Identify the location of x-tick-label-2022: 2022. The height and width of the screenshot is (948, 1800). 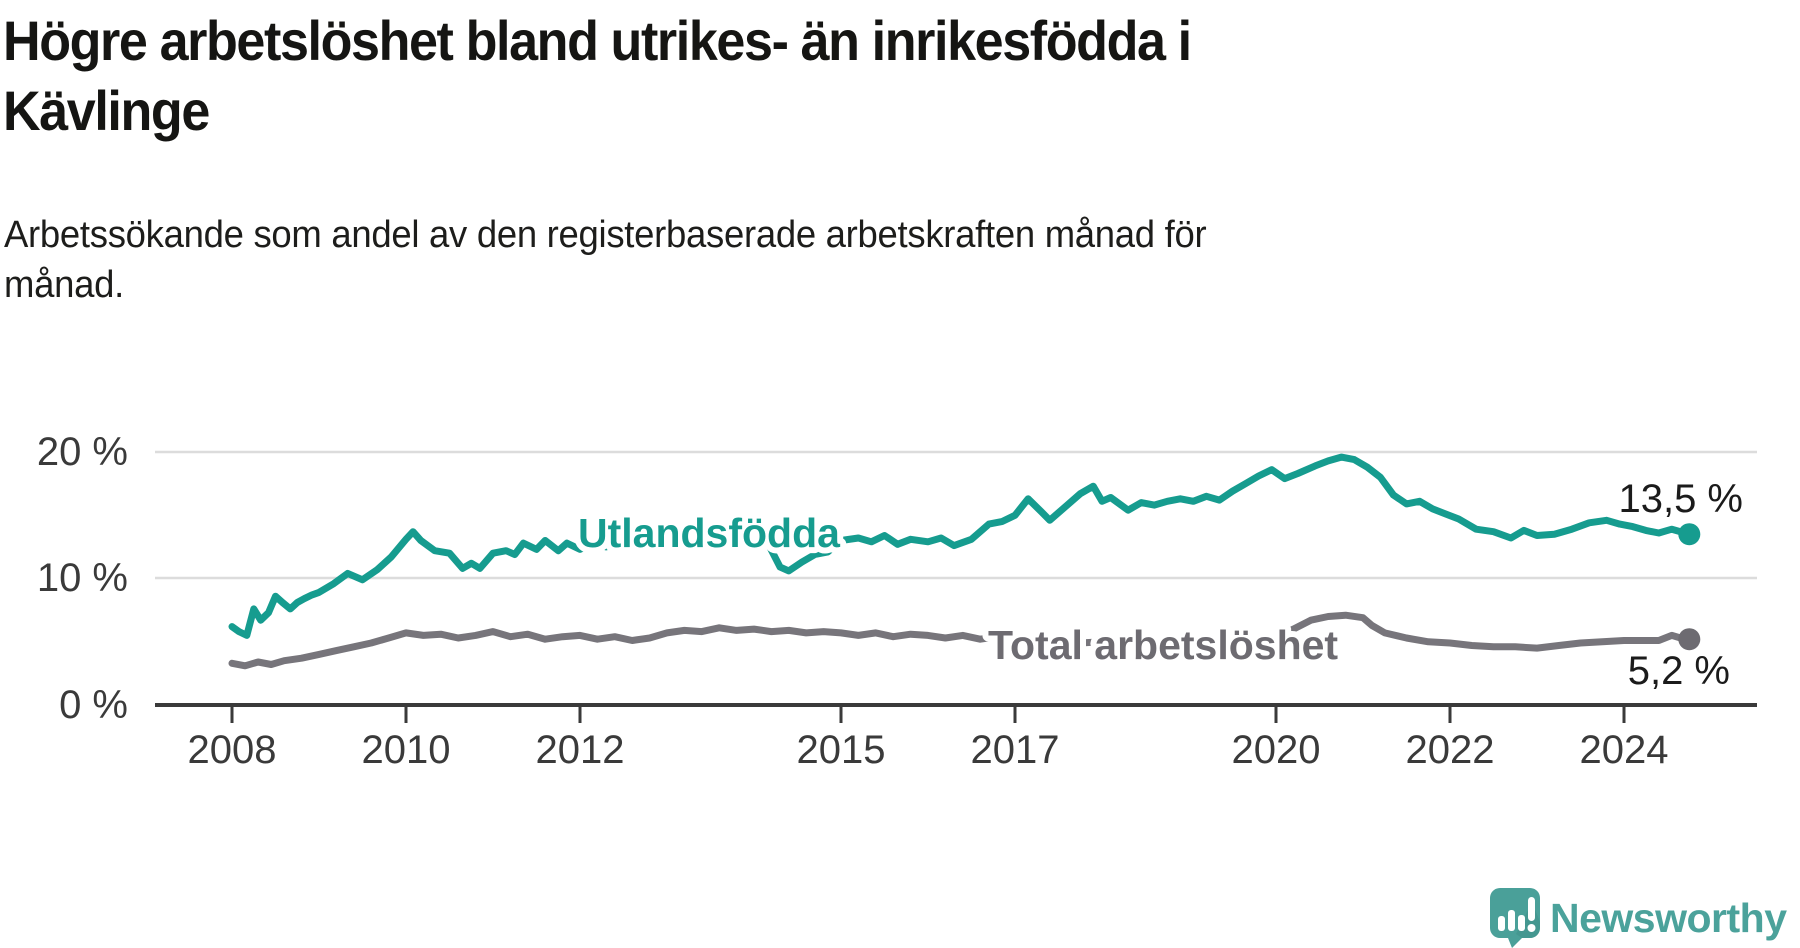
(1450, 750).